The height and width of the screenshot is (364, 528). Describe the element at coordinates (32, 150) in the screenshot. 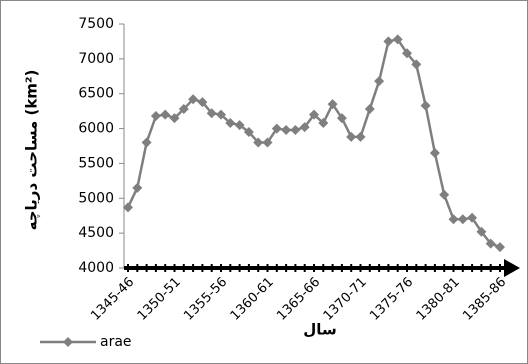

I see `y-axis-label: مساحت دریاچه (km²)` at that location.